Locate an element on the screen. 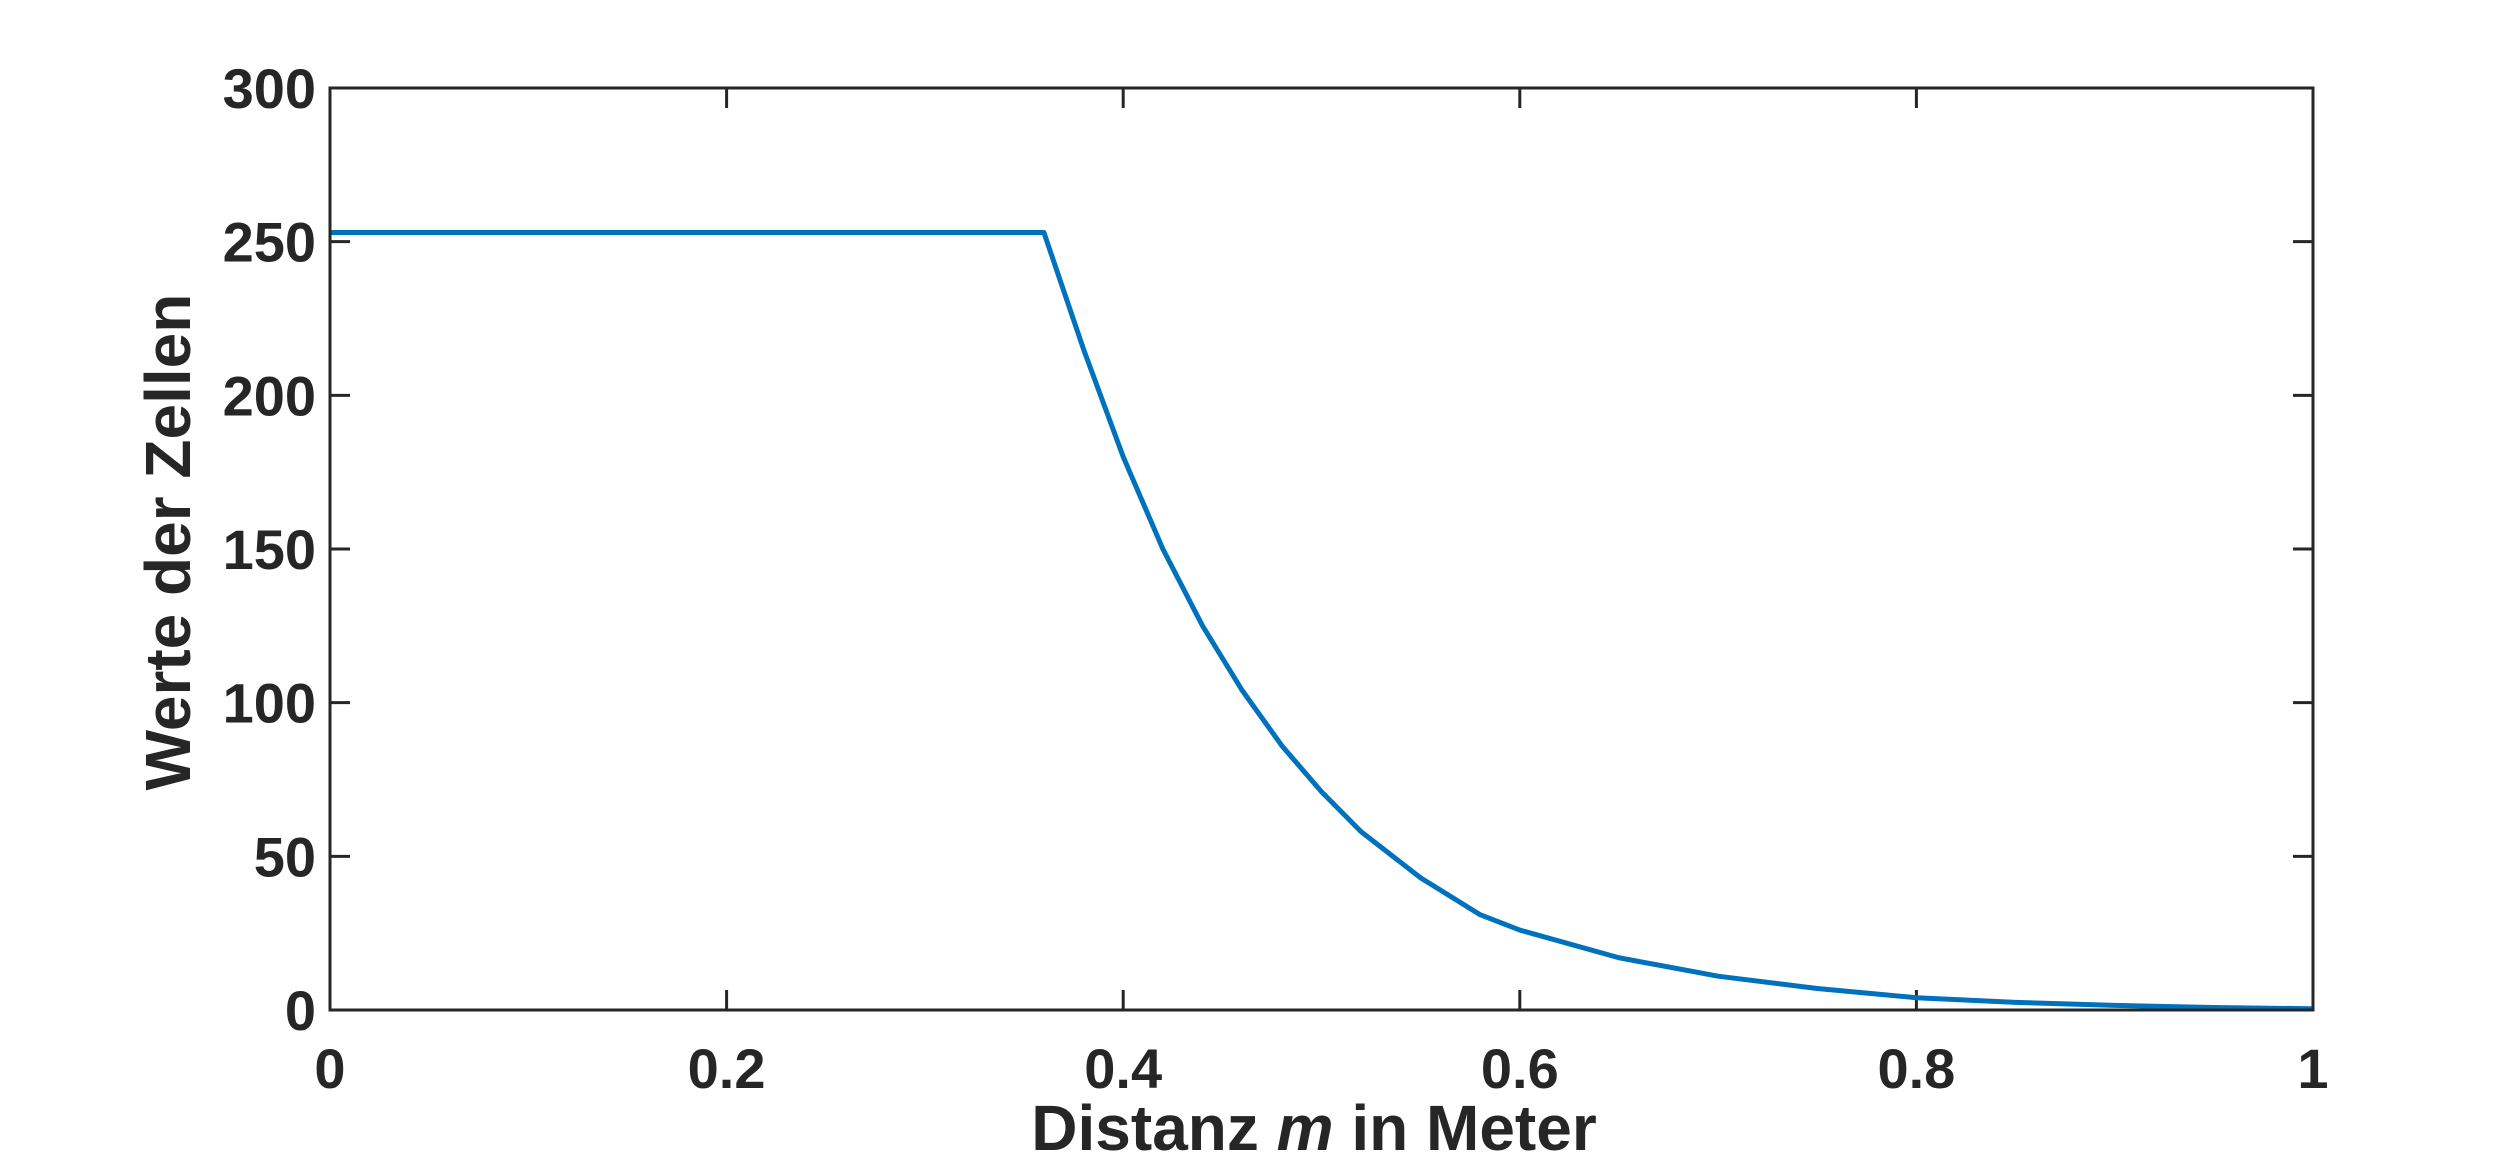 The width and height of the screenshot is (2520, 1166). y-tick-label: 0 is located at coordinates (300, 1010).